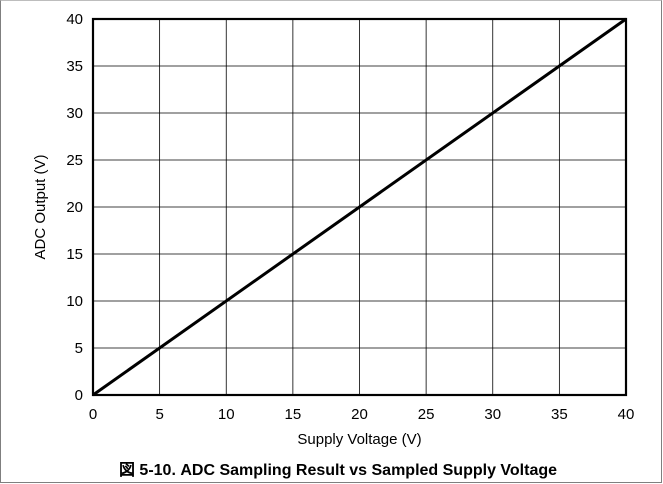  I want to click on x-tick-label: 25, so click(426, 414).